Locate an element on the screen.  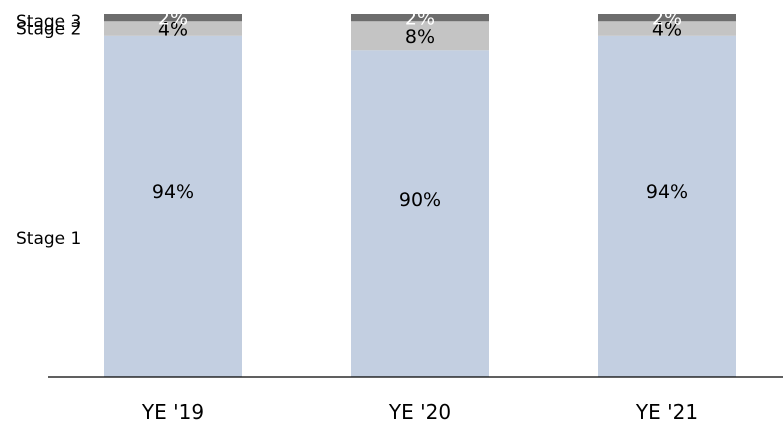
legend-label-stage-3: Stage 3 is located at coordinates (48, 22).